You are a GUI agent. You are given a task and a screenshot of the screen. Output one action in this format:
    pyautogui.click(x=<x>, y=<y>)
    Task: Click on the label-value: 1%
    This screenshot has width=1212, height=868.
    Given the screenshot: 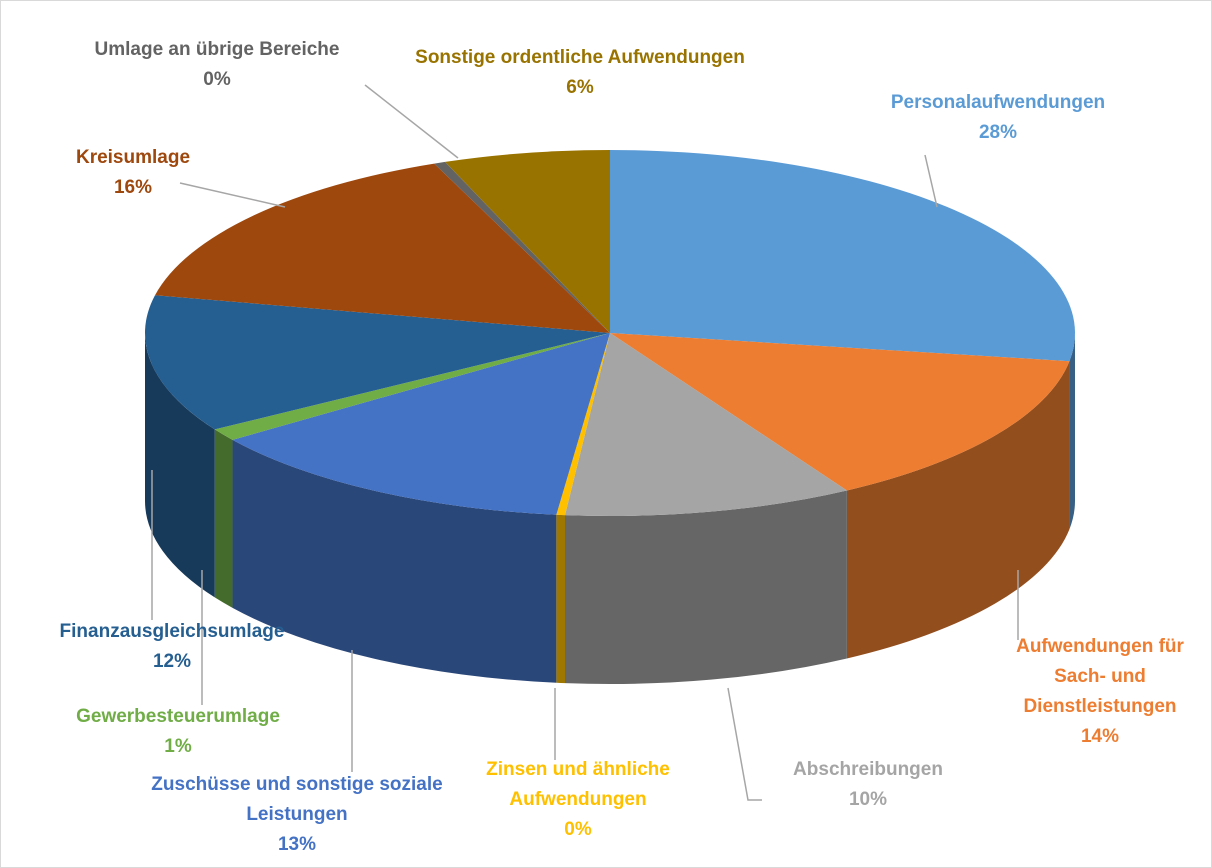 What is the action you would take?
    pyautogui.click(x=178, y=746)
    